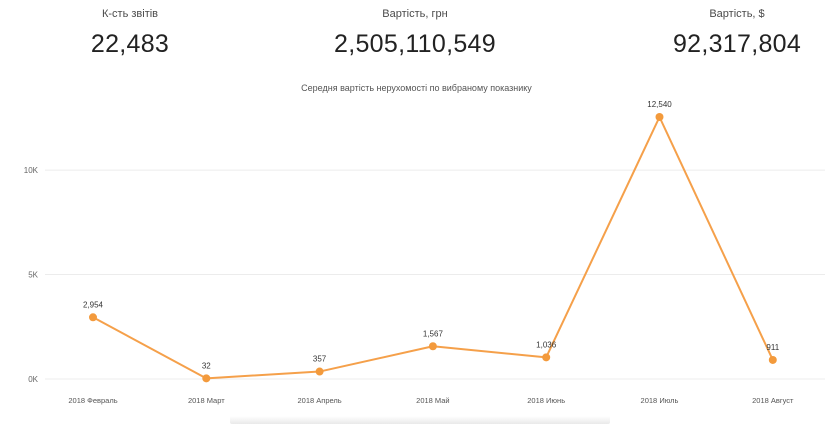  What do you see at coordinates (92, 400) in the screenshot?
I see `x-tick-label: 2018 Февраль` at bounding box center [92, 400].